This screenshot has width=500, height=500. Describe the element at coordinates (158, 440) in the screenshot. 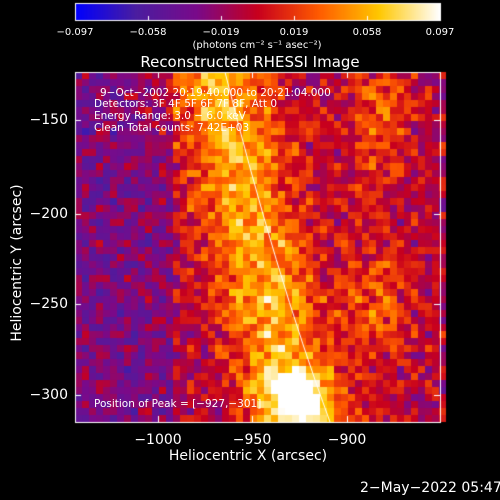

I see `x-tick-label: −1000` at that location.